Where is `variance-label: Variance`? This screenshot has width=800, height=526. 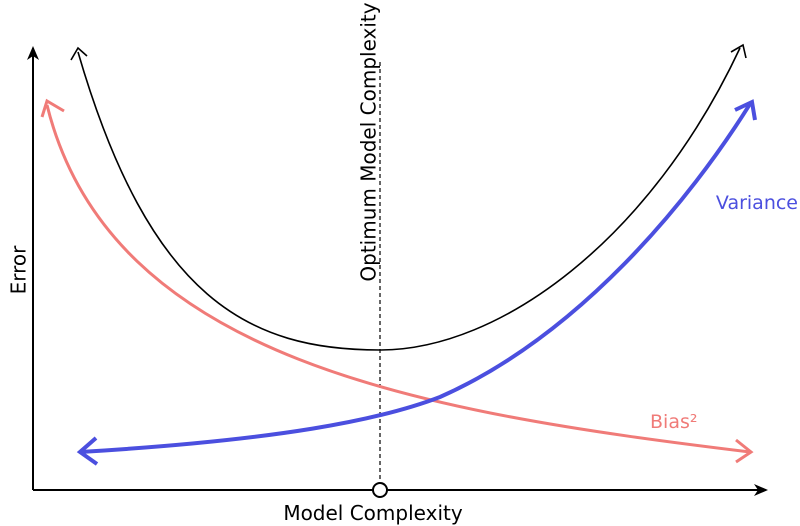
variance-label: Variance is located at coordinates (757, 203).